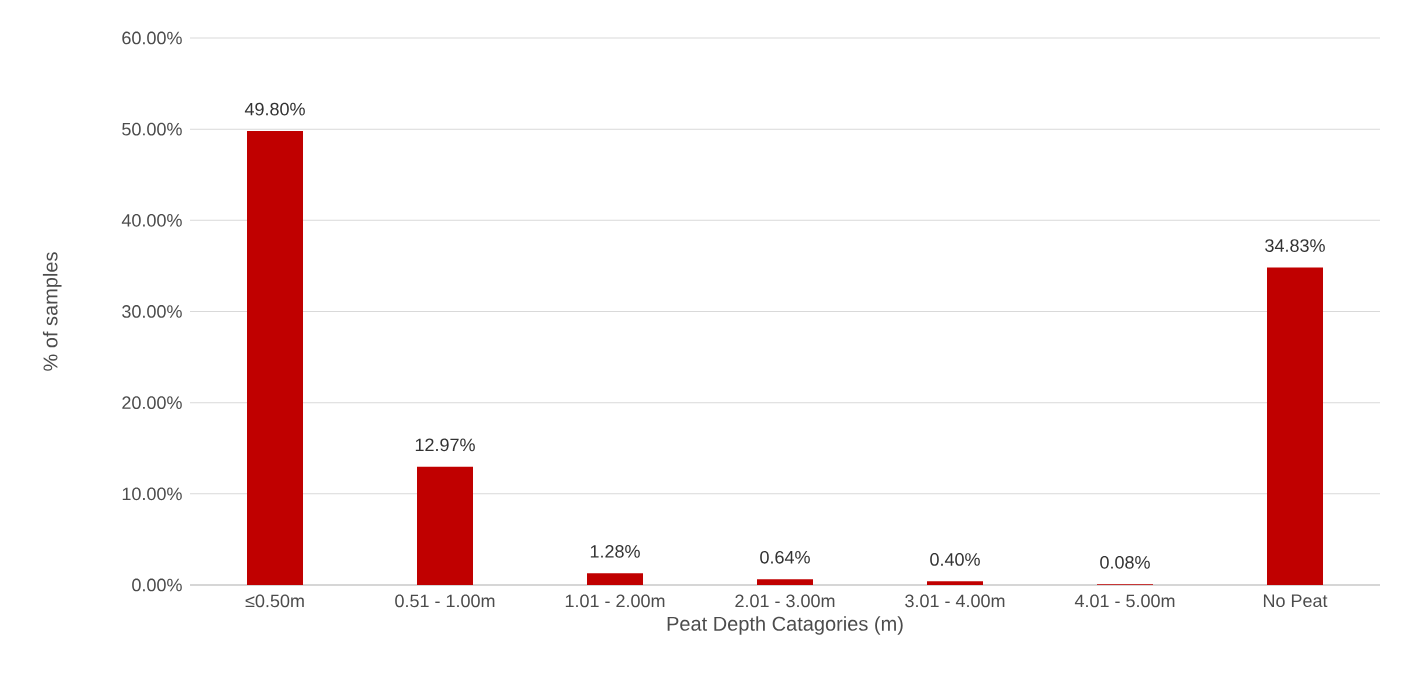  I want to click on data-label: 12.97%, so click(445, 445).